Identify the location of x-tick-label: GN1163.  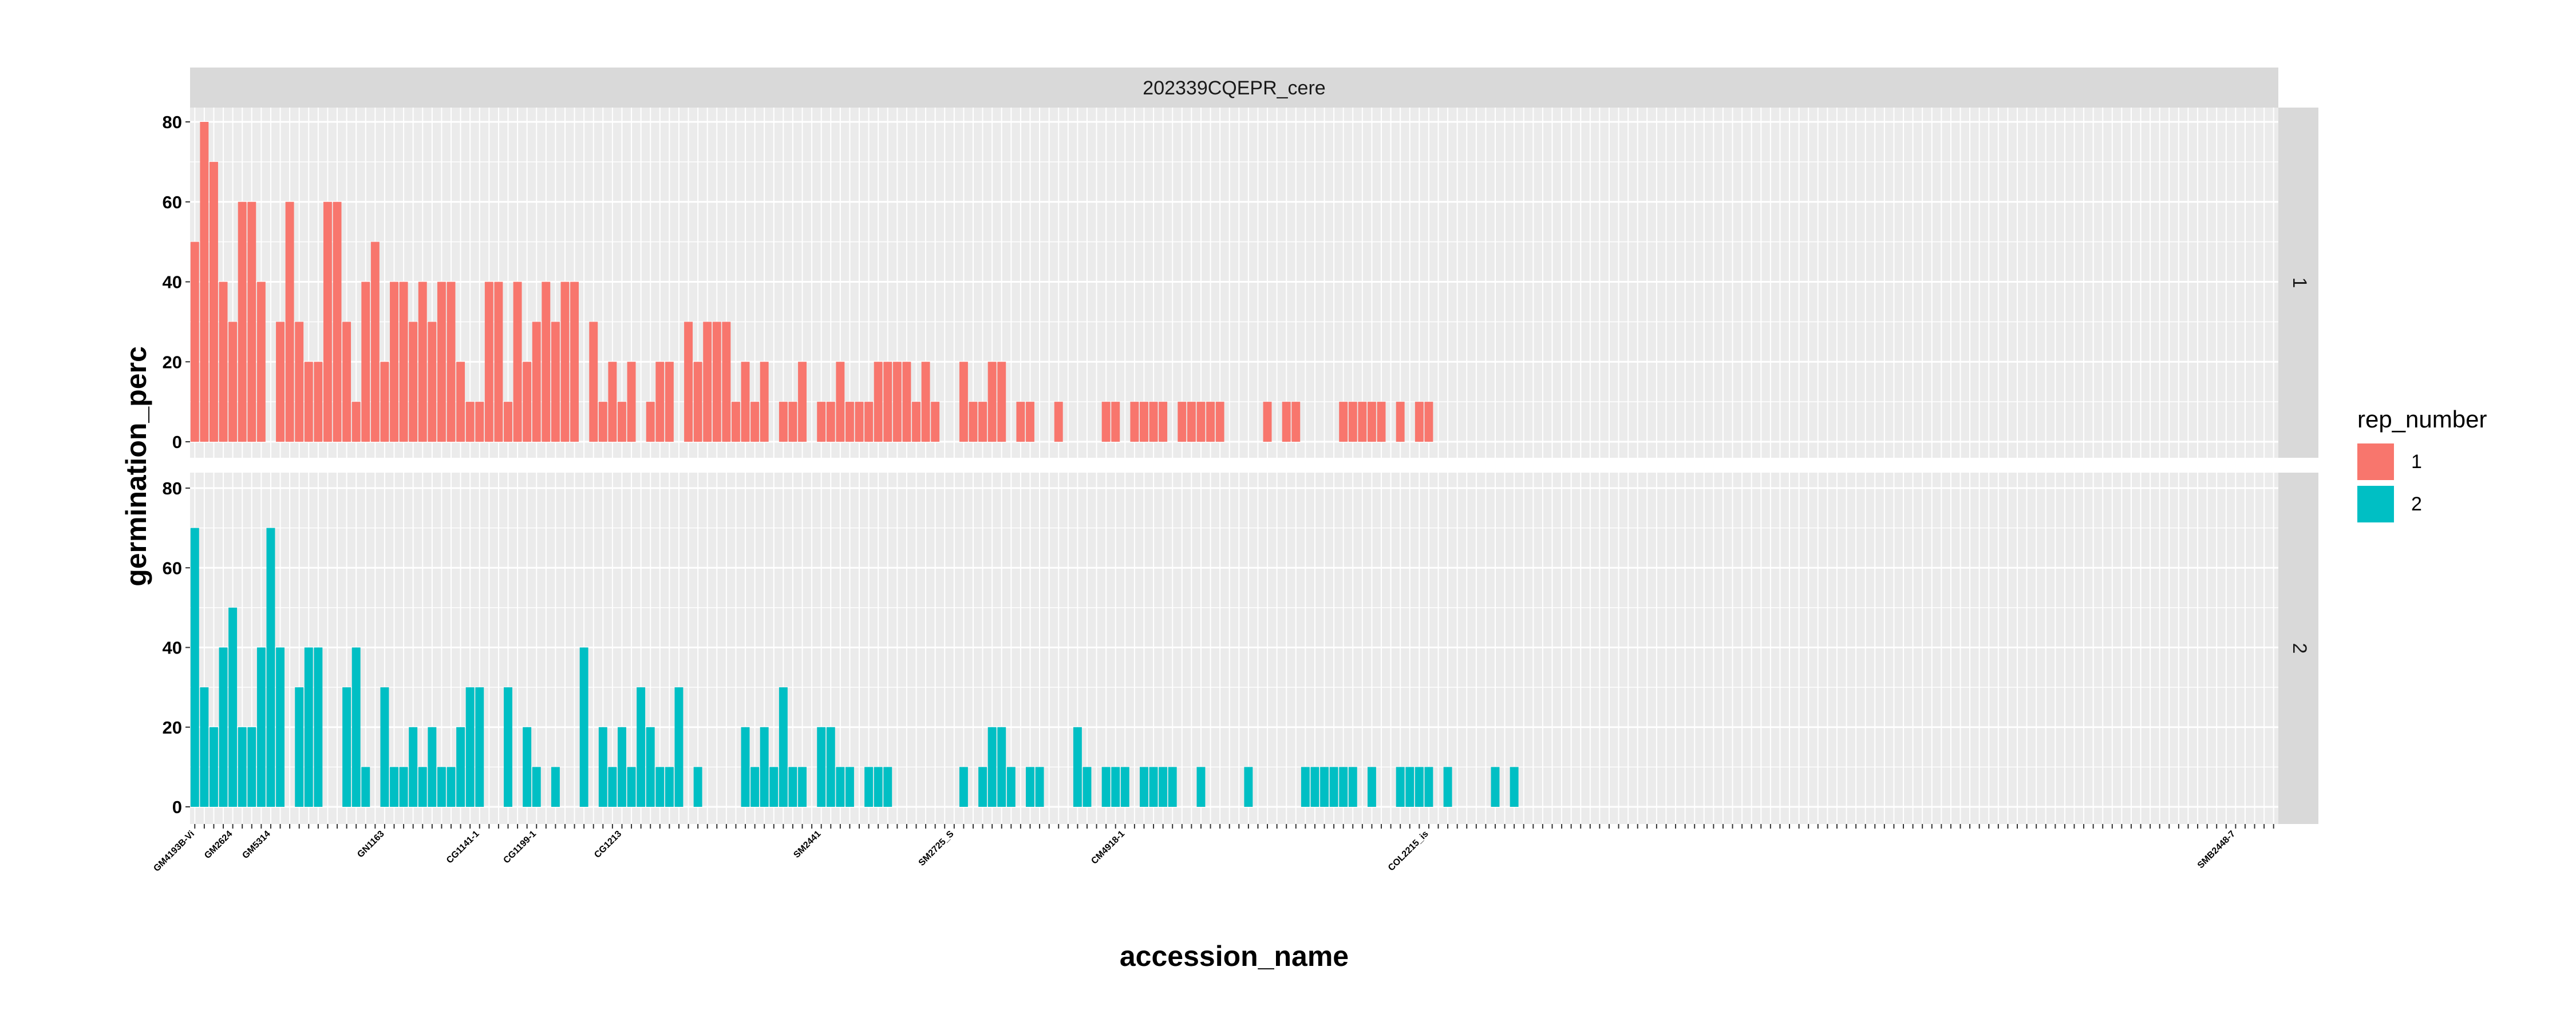
(370, 844).